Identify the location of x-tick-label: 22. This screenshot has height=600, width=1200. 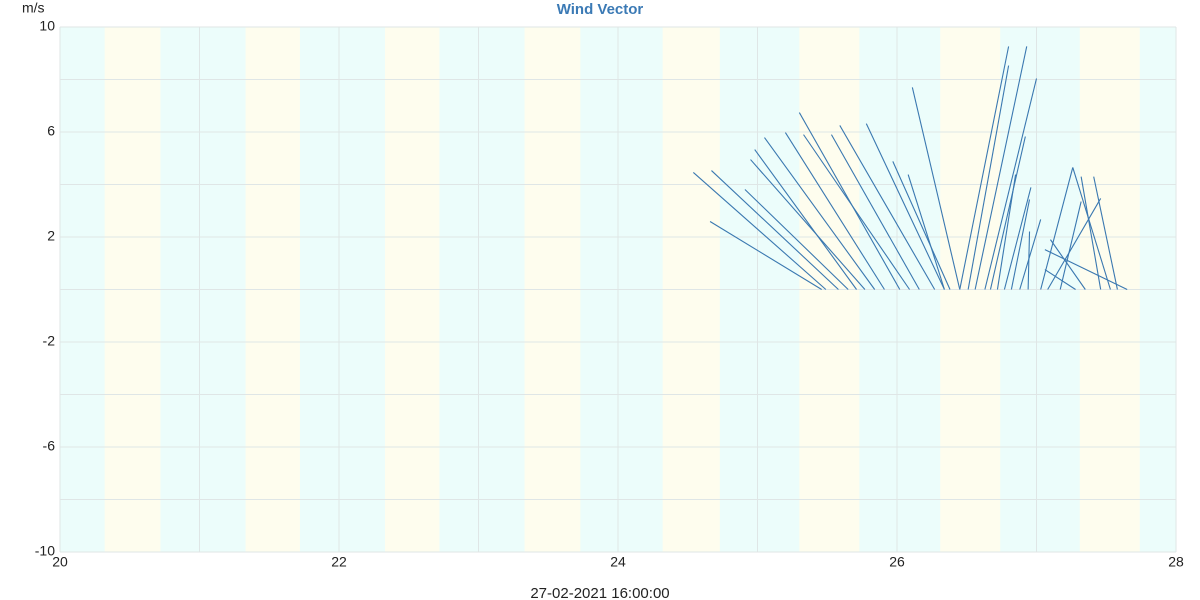
(339, 562).